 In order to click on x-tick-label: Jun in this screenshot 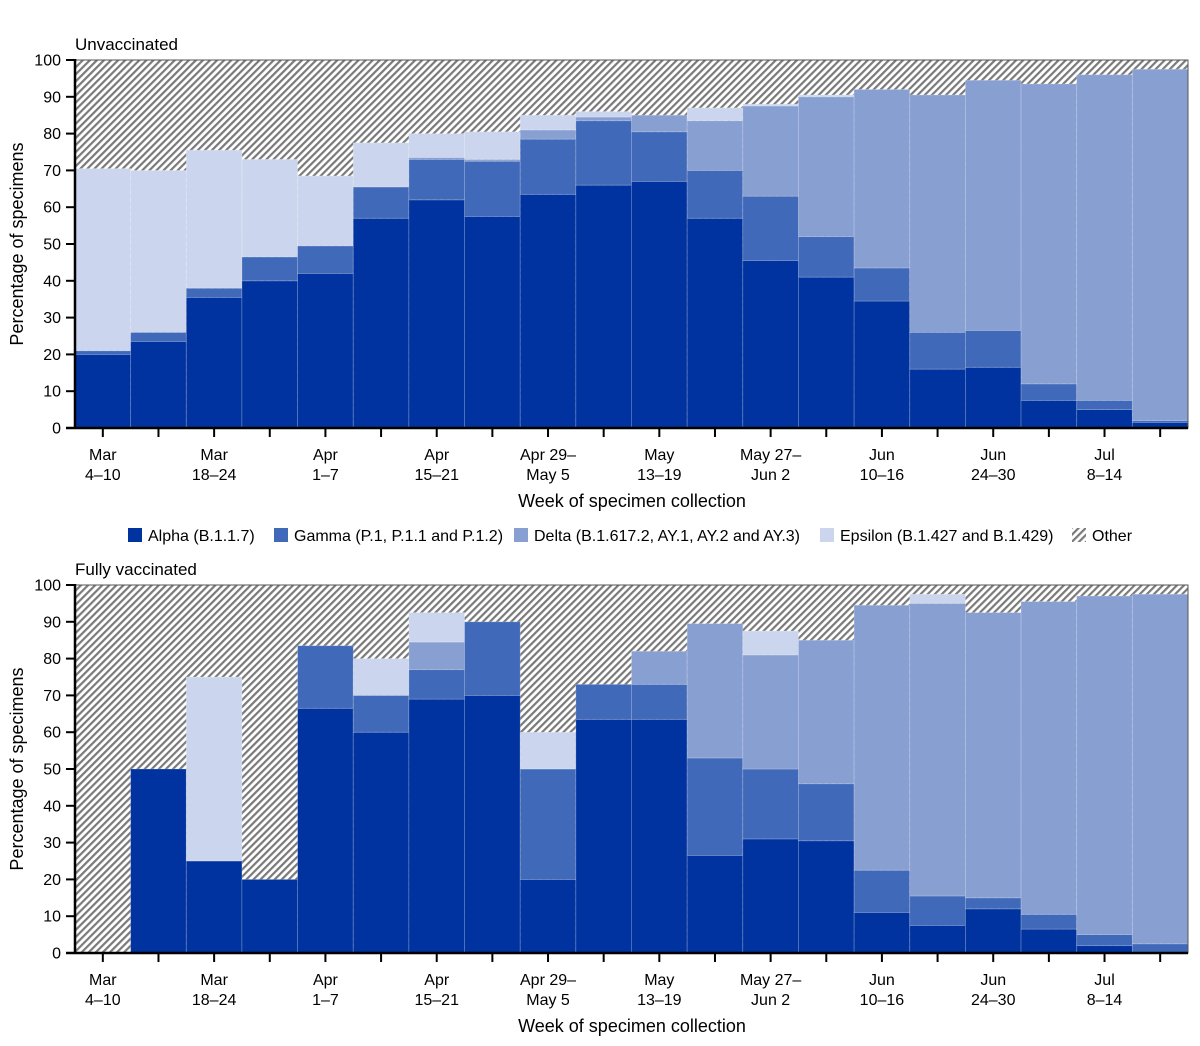, I will do `click(993, 455)`.